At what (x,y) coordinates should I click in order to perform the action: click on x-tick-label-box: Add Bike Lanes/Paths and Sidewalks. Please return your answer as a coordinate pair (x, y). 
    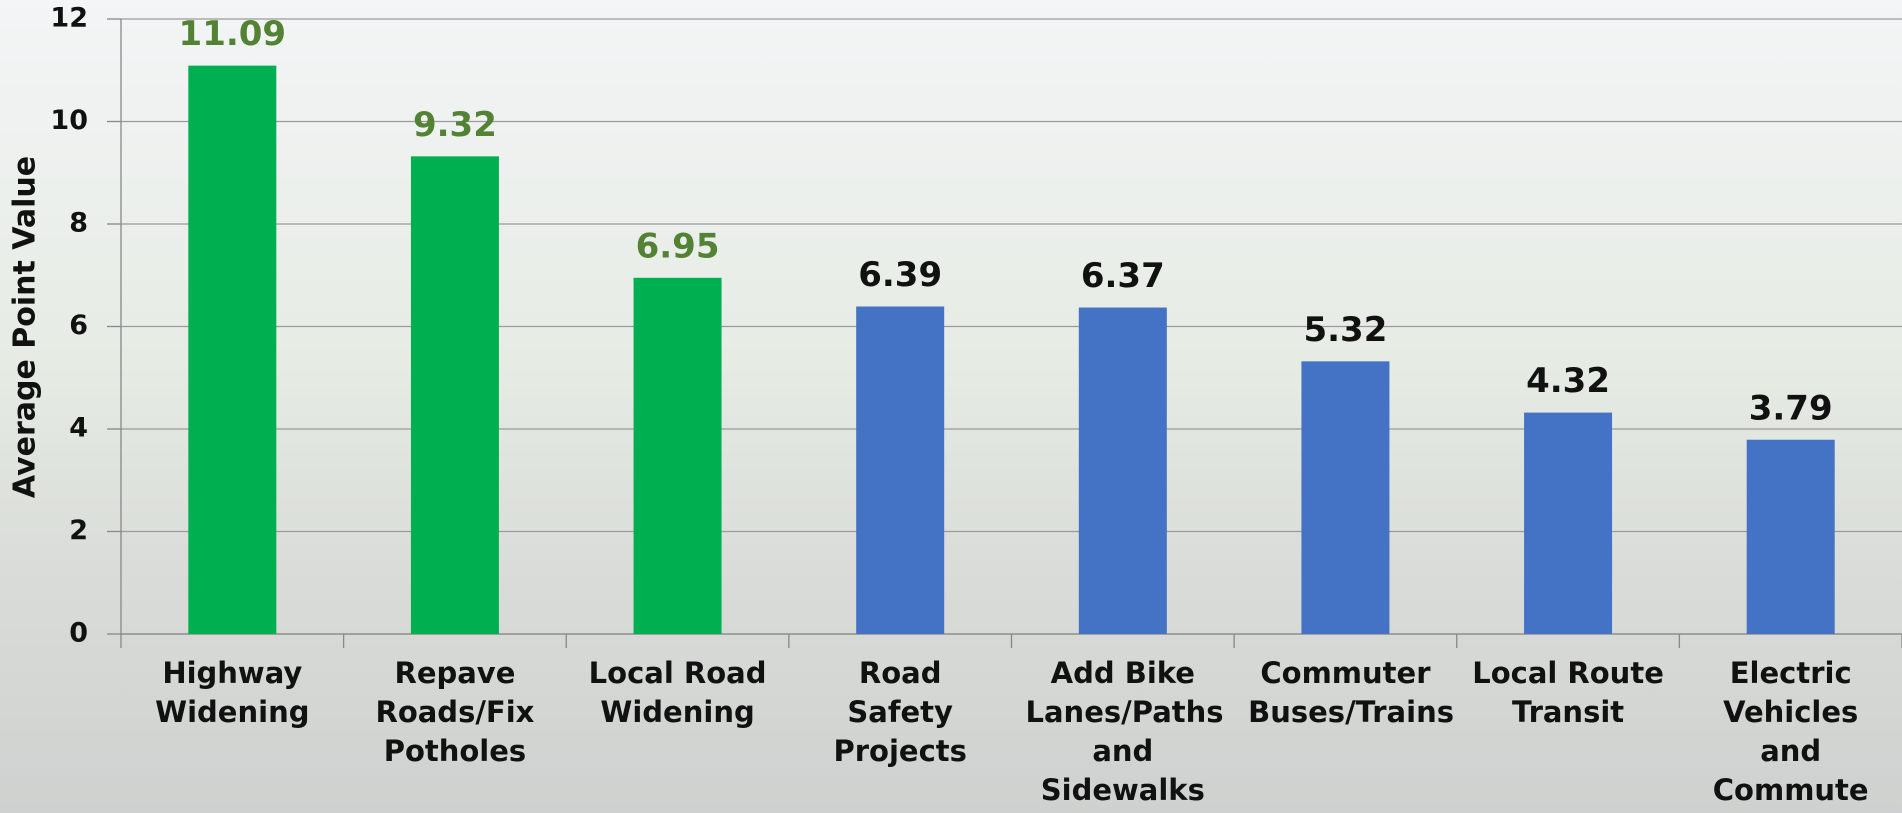
    Looking at the image, I should click on (1124, 731).